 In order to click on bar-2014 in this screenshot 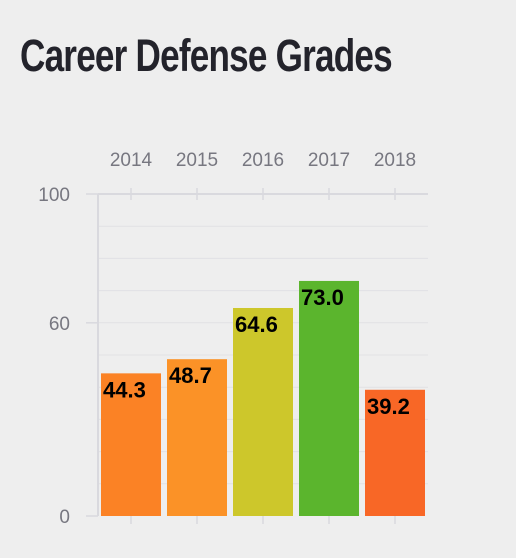, I will do `click(131, 444)`.